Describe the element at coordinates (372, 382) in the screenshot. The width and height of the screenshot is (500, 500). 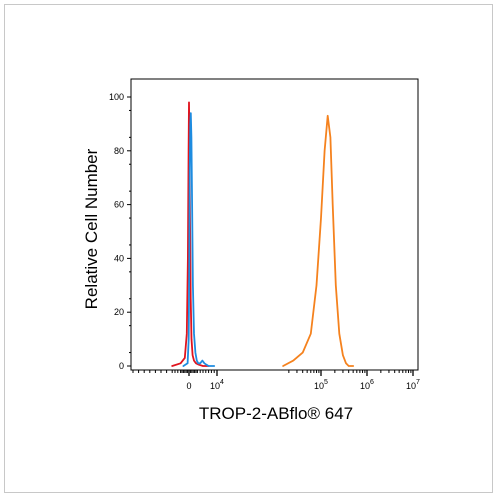
I see `x-tick-label-exponent: 6` at that location.